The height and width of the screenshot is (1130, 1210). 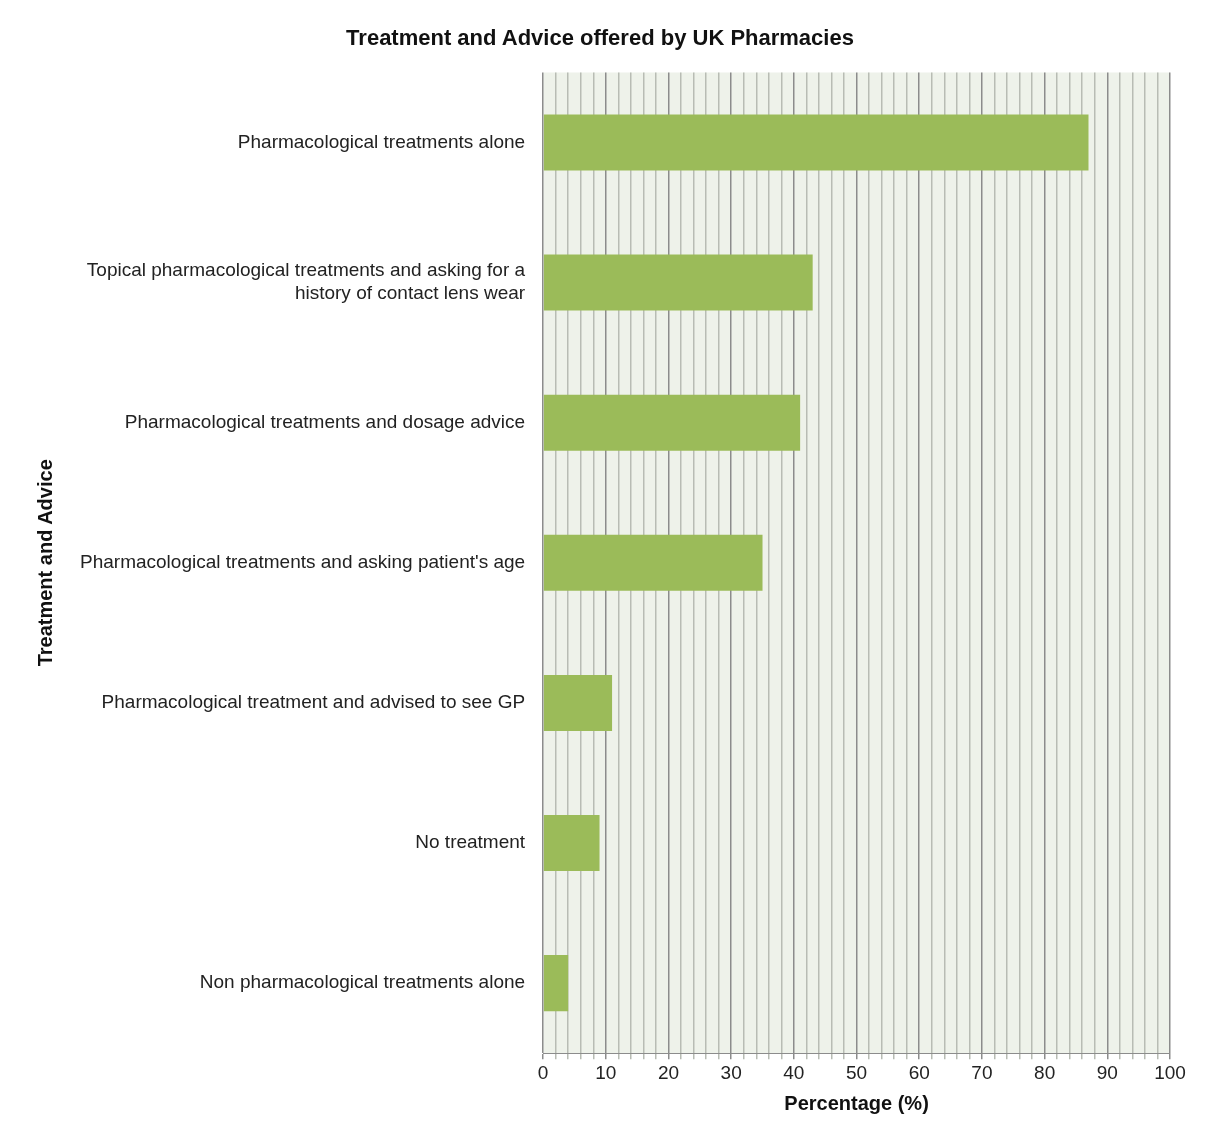 I want to click on y-axis-title: Treatment and Advice, so click(x=44, y=563).